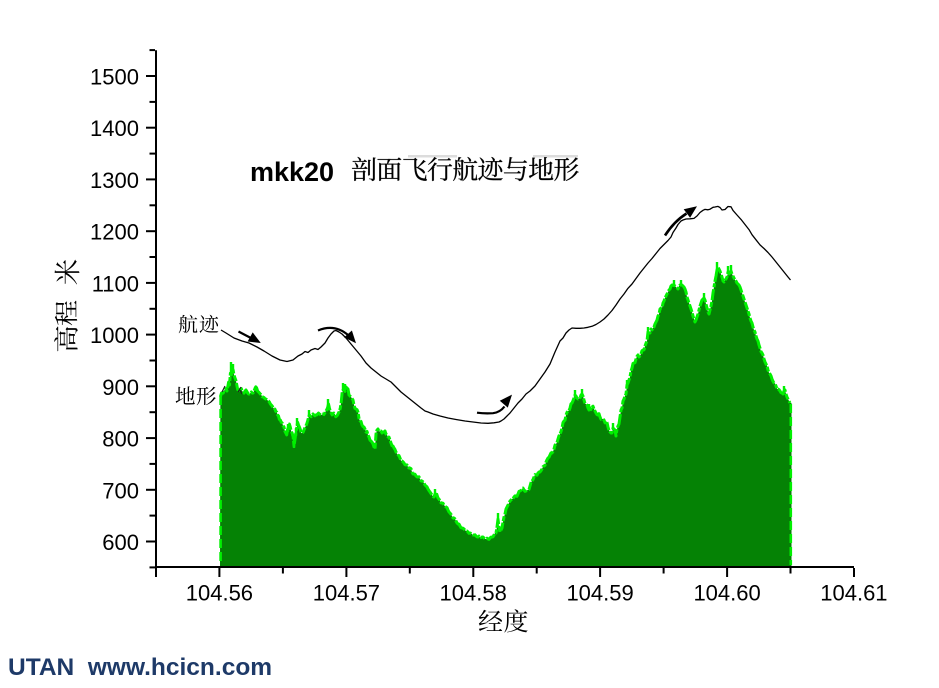 The image size is (939, 688). Describe the element at coordinates (219, 593) in the screenshot. I see `svg-text: 104.56` at that location.